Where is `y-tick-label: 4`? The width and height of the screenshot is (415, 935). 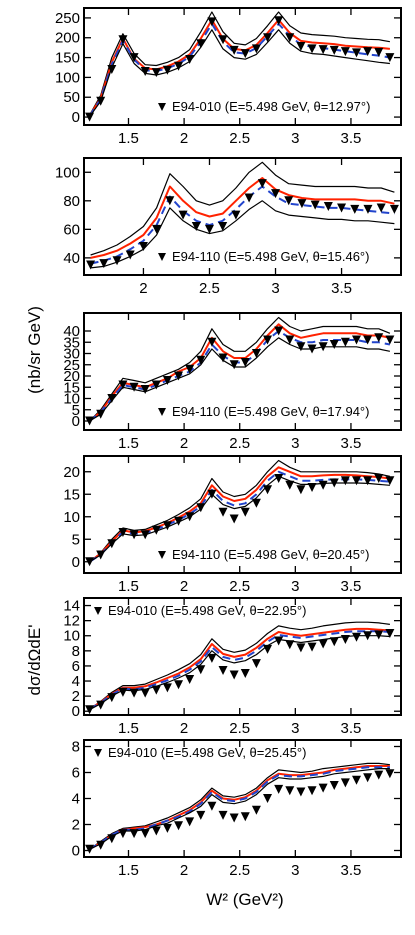 y-tick-label: 4 is located at coordinates (76, 799).